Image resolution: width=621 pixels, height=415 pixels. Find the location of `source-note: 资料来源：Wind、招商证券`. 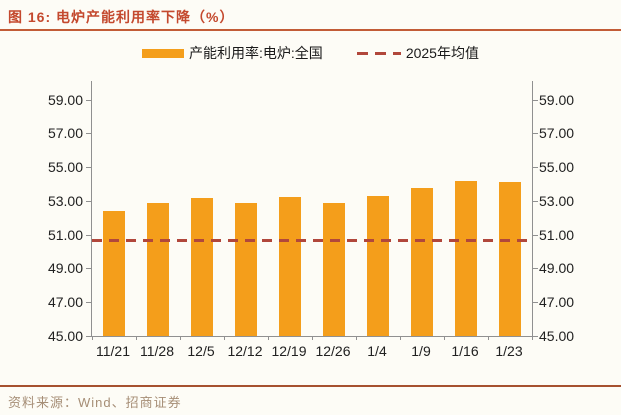

source-note: 资料来源：Wind、招商证券 is located at coordinates (95, 402).